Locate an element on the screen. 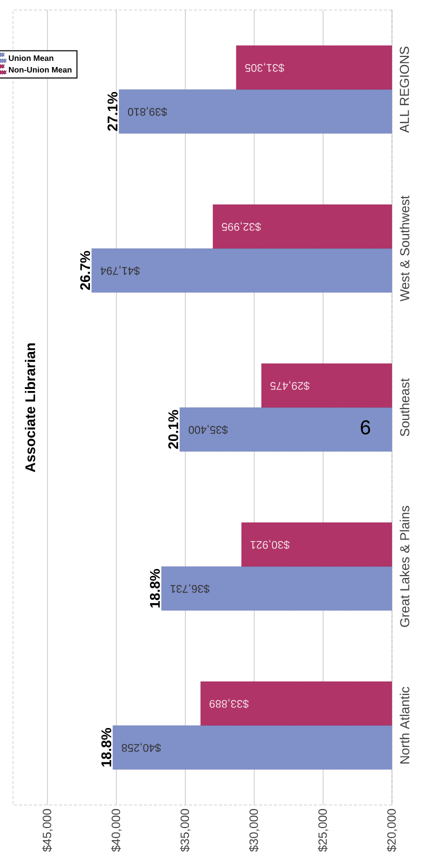 The height and width of the screenshot is (862, 422). annotation: 20.1% is located at coordinates (173, 429).